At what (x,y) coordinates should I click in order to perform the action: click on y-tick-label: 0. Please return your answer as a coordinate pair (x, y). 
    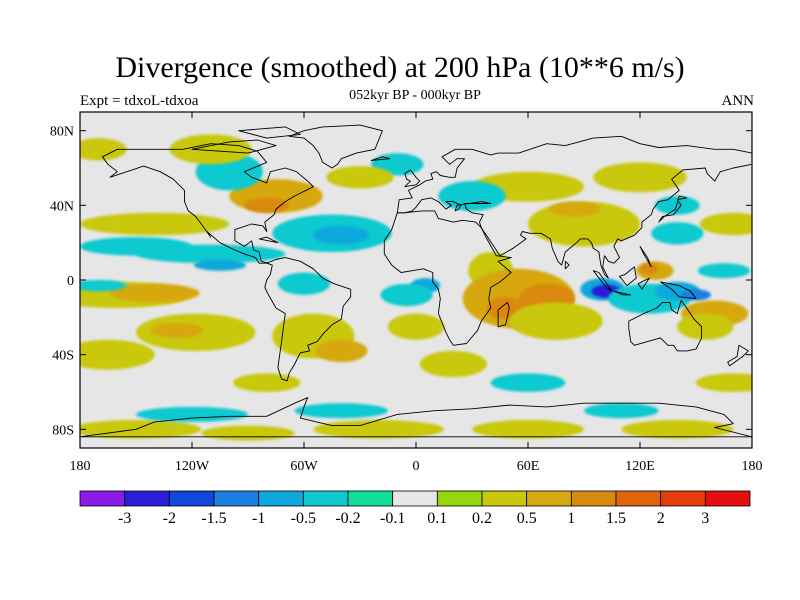
    Looking at the image, I should click on (70, 281).